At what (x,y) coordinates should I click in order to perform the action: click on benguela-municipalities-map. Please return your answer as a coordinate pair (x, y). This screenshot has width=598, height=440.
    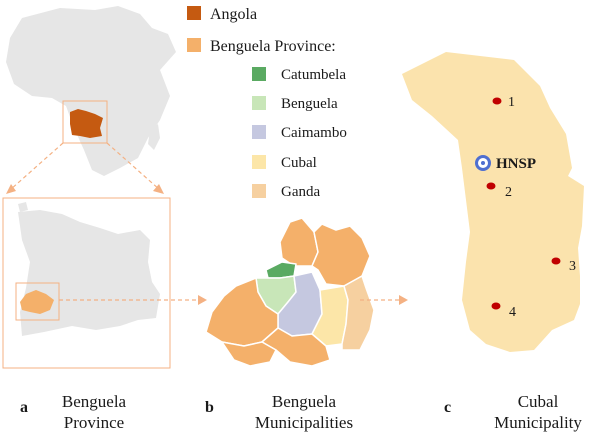
    Looking at the image, I should click on (290, 292).